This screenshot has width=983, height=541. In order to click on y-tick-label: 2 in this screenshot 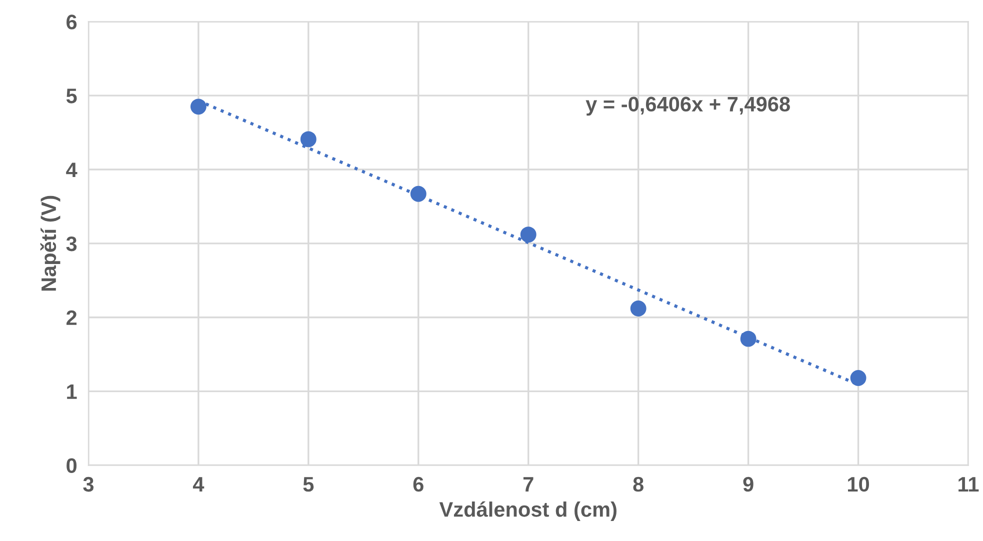, I will do `click(71, 317)`.